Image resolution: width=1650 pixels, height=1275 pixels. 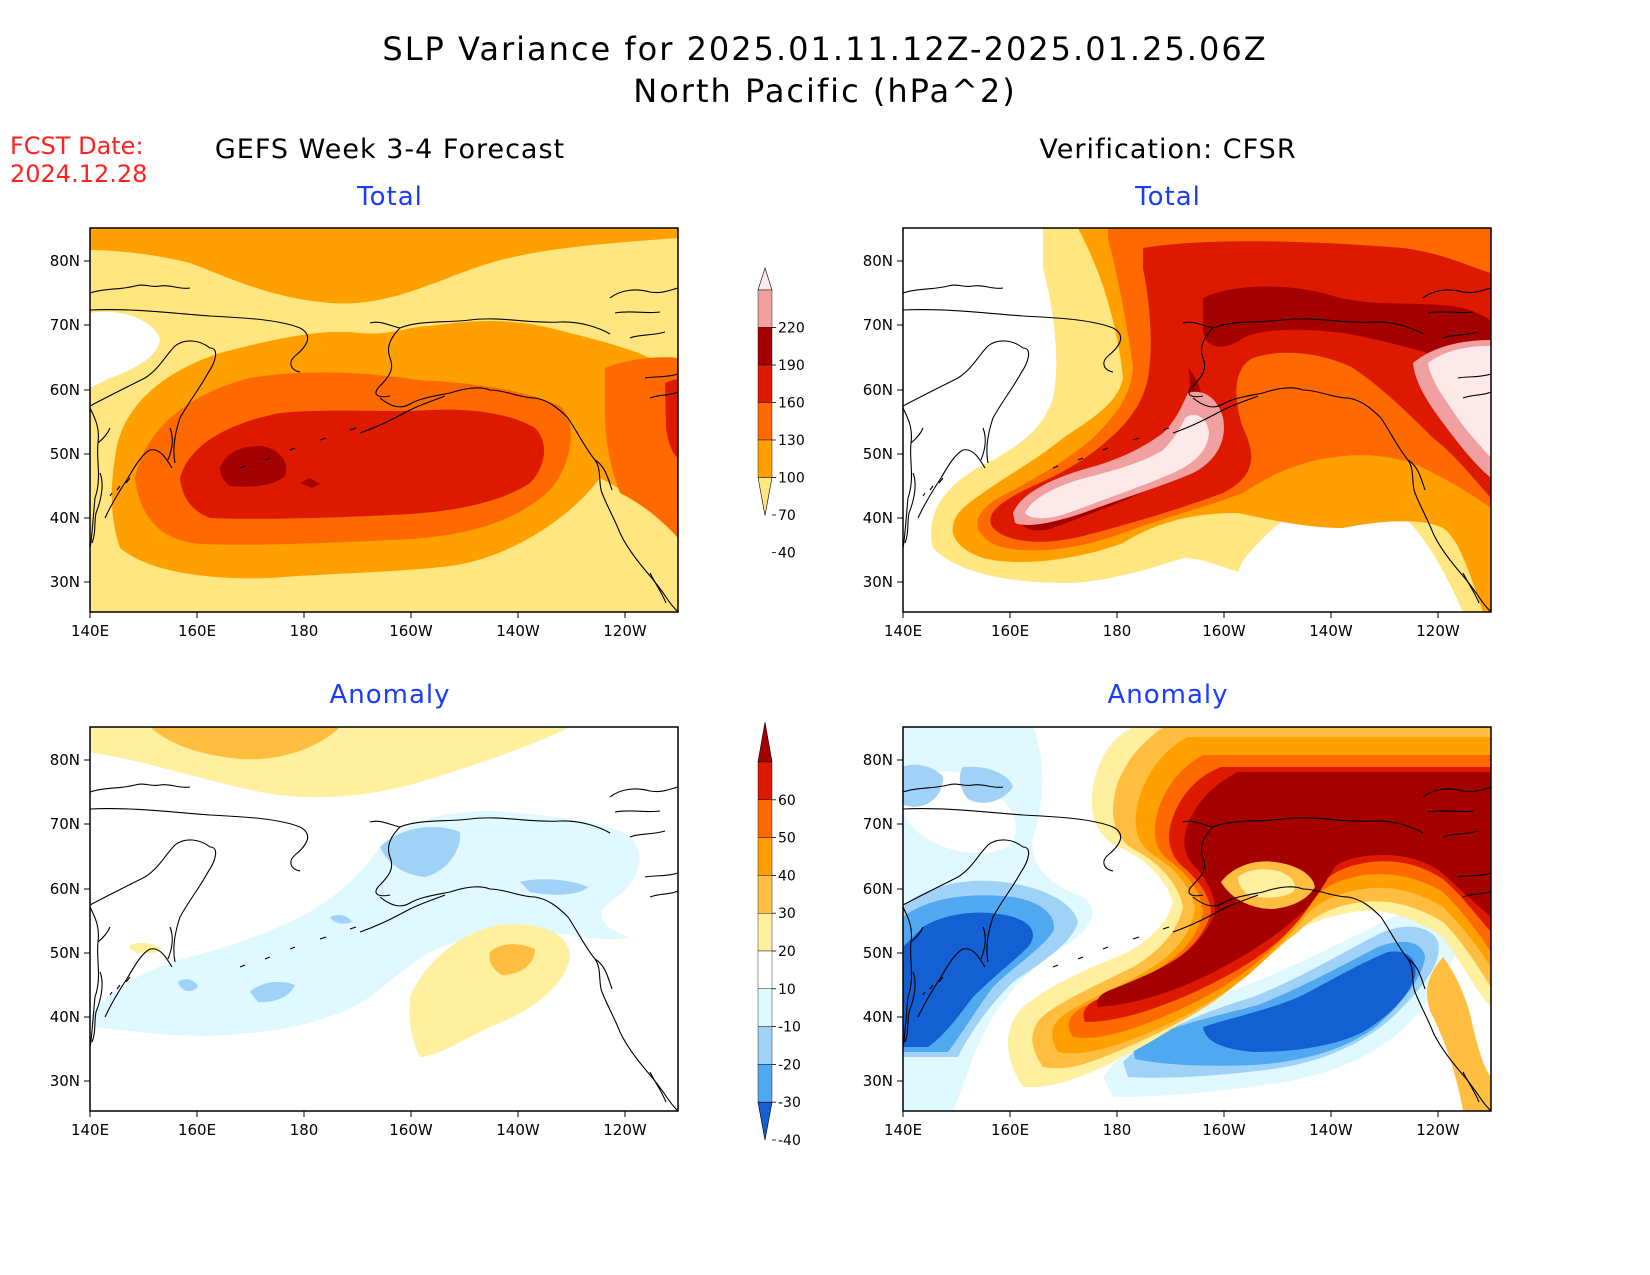 What do you see at coordinates (390, 695) in the screenshot?
I see `panel-title-forecast-anomaly: Anomaly` at bounding box center [390, 695].